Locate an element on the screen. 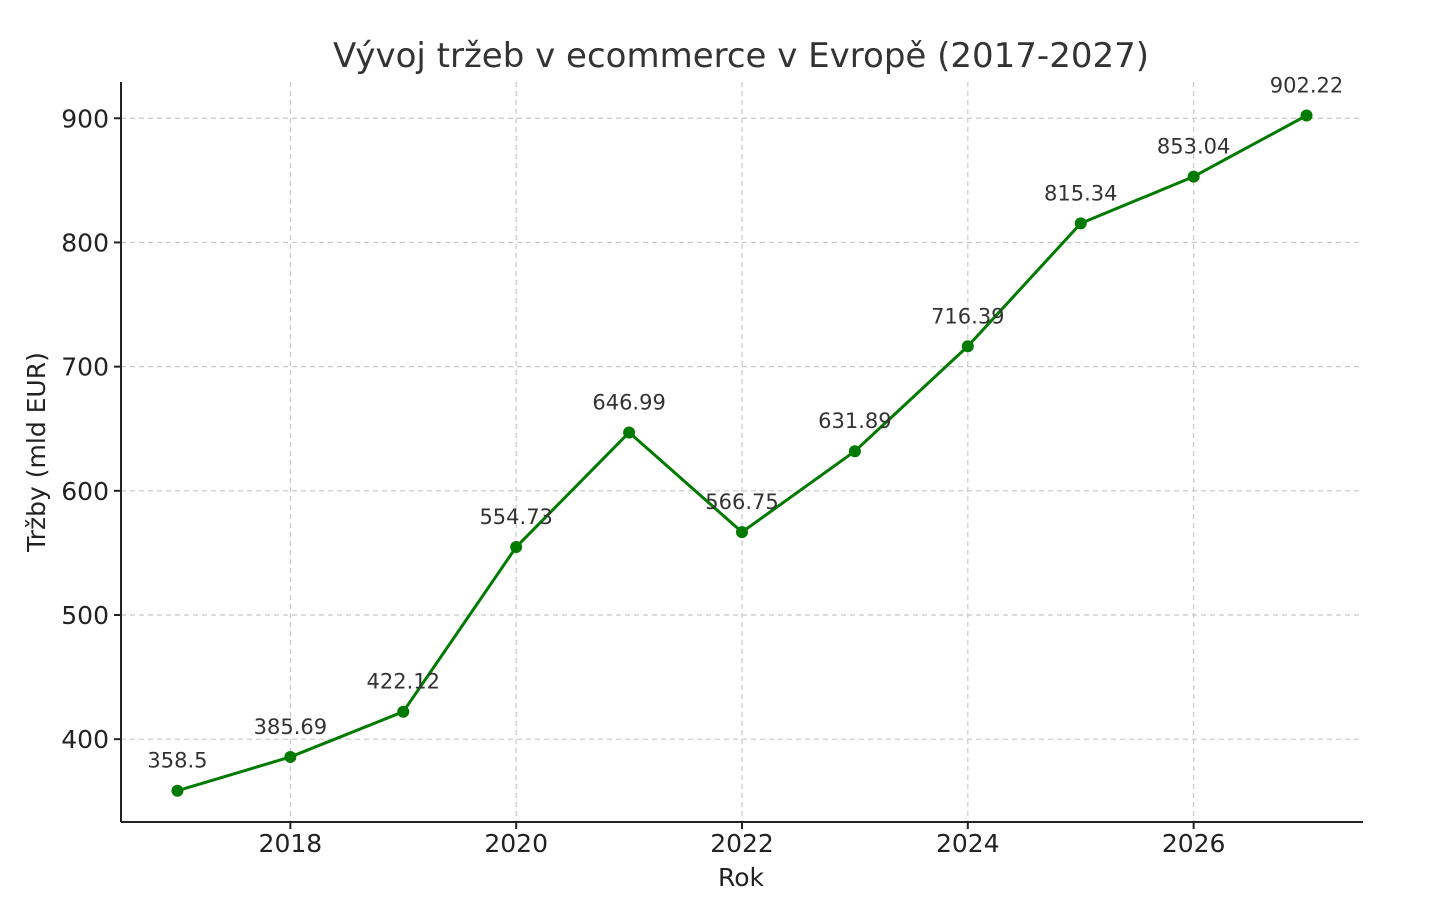 The image size is (1432, 903). x-ticks: 2018 2020 2022 2024 2026 is located at coordinates (742, 840).